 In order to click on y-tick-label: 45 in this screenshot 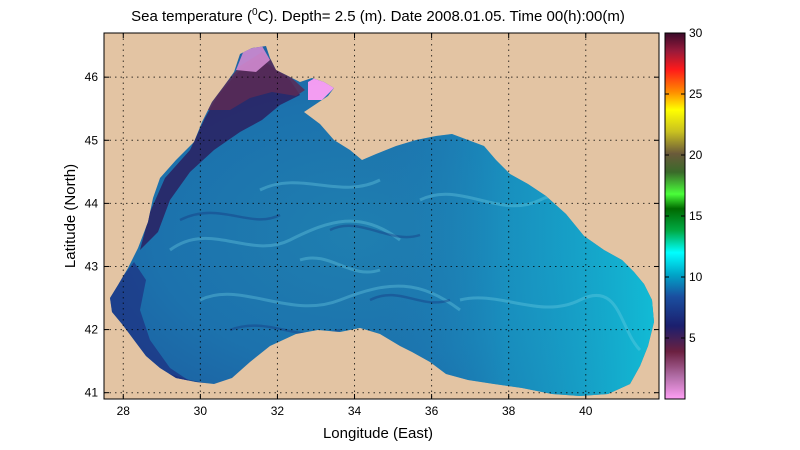, I will do `click(92, 140)`.